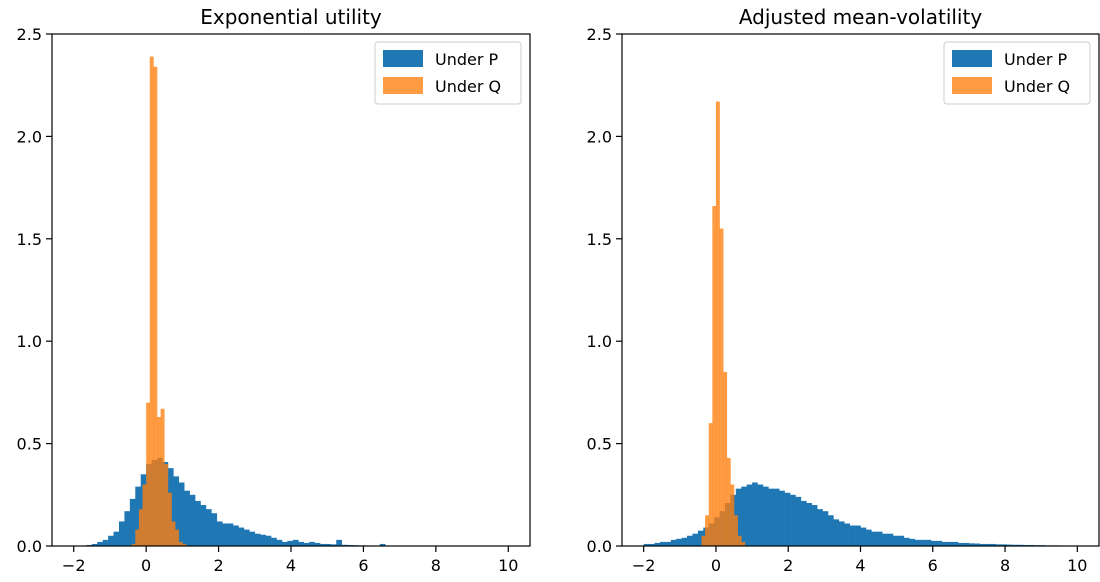 This screenshot has width=1100, height=582. I want to click on y-tick-label: 1.0, so click(29, 341).